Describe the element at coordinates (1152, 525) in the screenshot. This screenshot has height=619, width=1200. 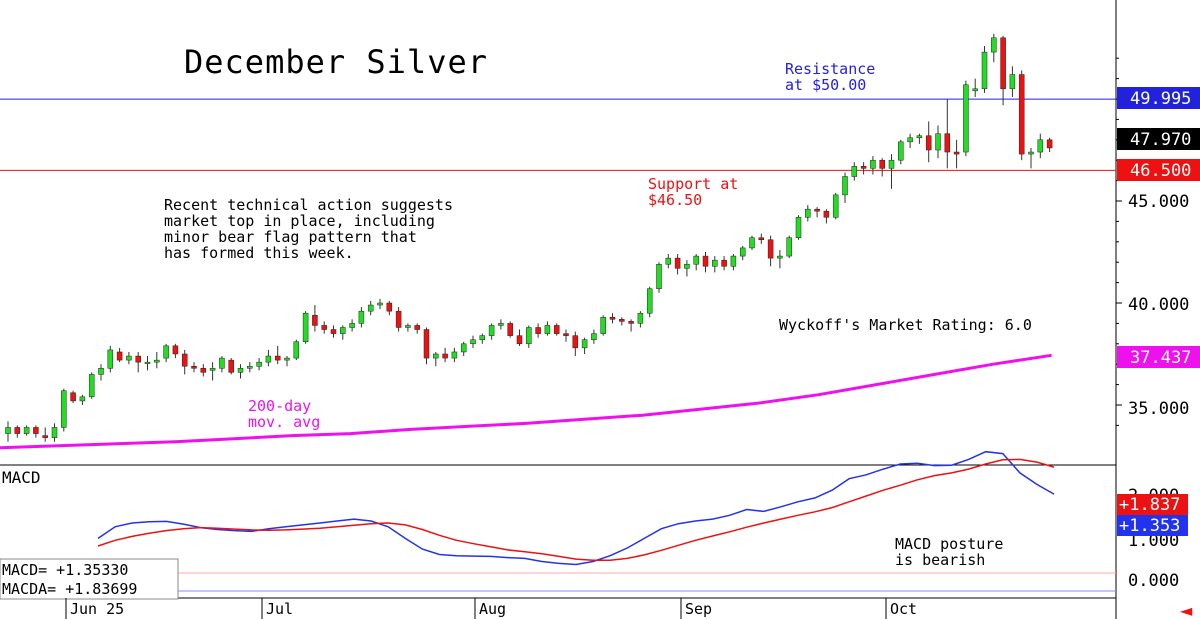
I see `macd-value-box` at that location.